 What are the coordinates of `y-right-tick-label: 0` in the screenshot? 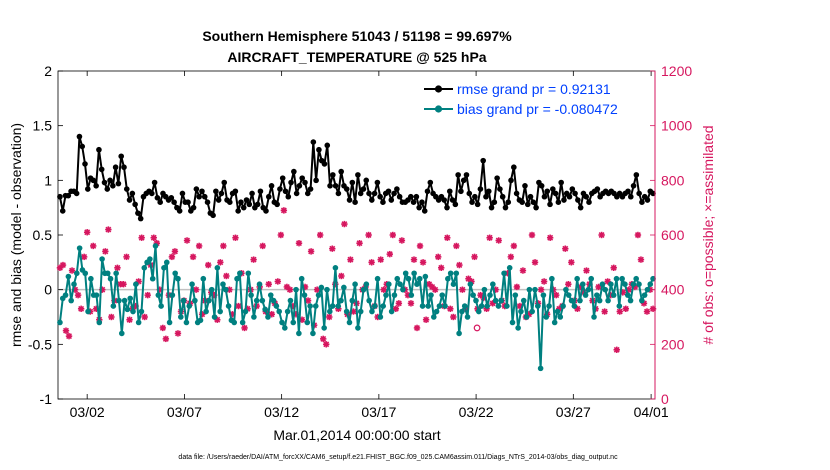 It's located at (665, 399).